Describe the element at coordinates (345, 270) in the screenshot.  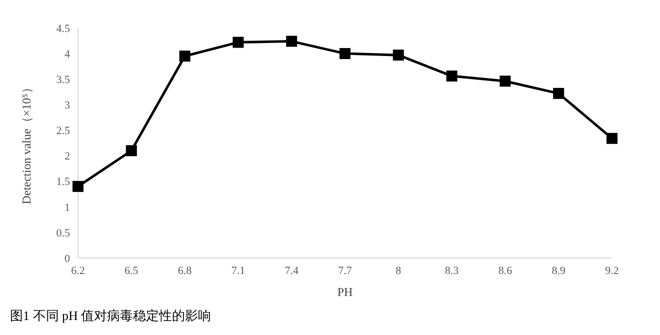
I see `x-tick-label: 7.7` at that location.